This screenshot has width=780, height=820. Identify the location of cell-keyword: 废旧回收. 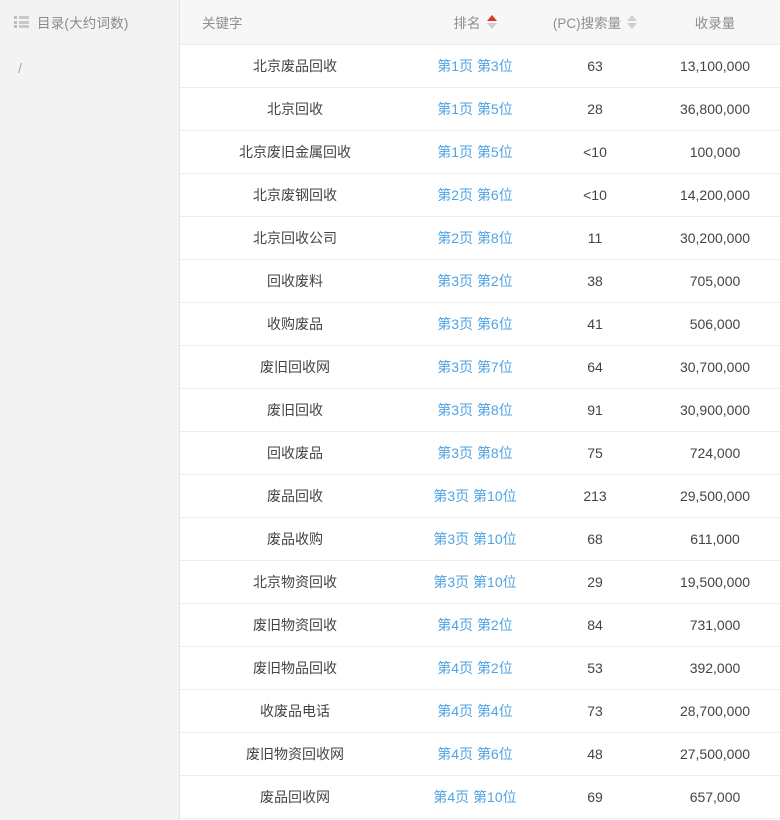
(295, 410).